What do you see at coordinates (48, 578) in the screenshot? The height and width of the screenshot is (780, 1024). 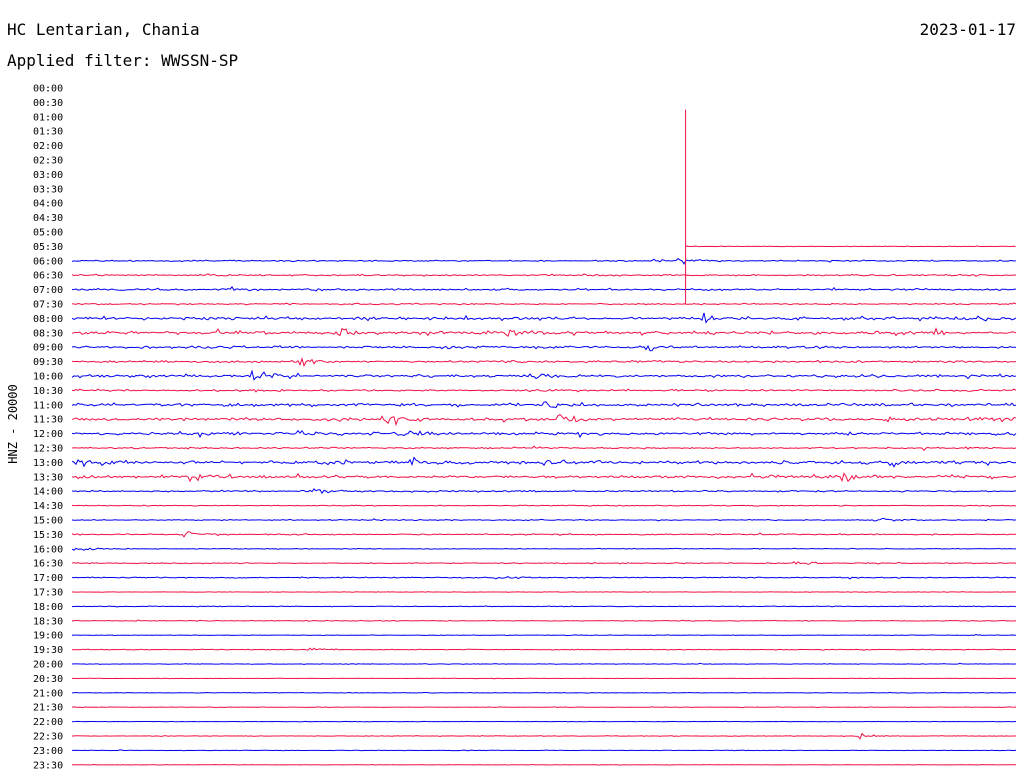 I see `row-time-label: 17:00` at bounding box center [48, 578].